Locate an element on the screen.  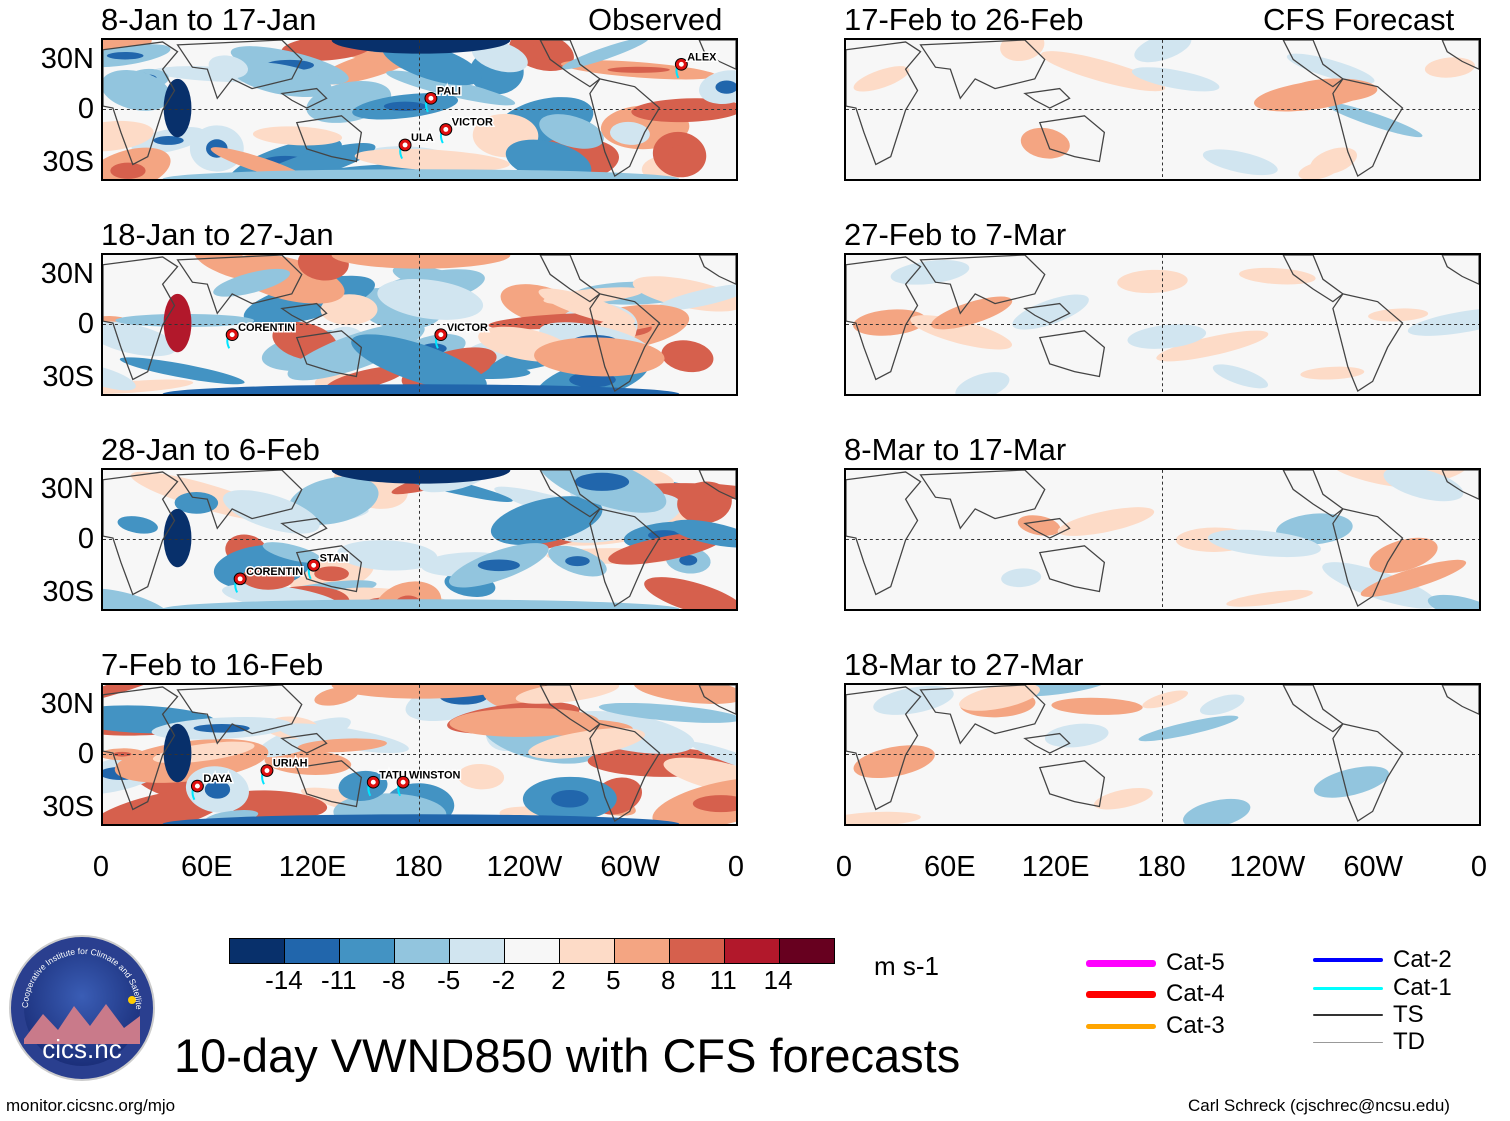
storm-track: URIAH is located at coordinates (284, 770).